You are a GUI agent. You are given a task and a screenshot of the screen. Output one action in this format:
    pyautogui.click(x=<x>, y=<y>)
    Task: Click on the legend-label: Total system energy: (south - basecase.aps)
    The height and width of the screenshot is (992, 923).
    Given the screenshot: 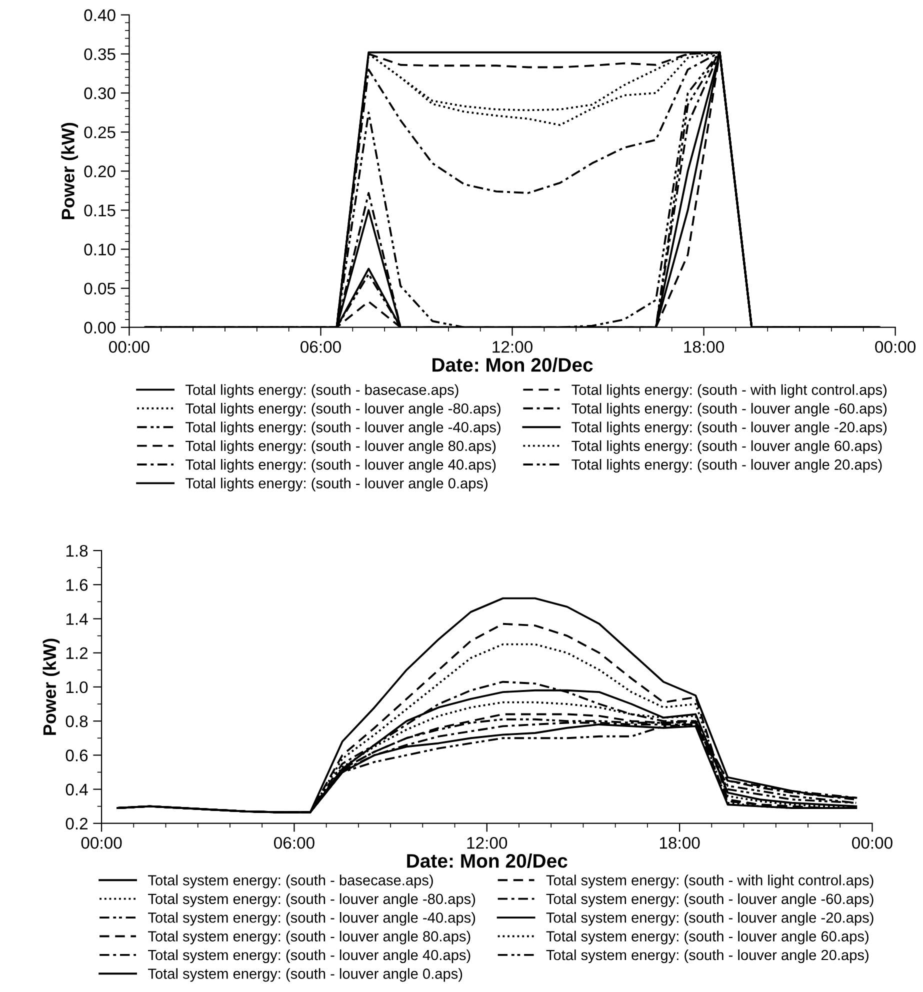 What is the action you would take?
    pyautogui.click(x=290, y=881)
    